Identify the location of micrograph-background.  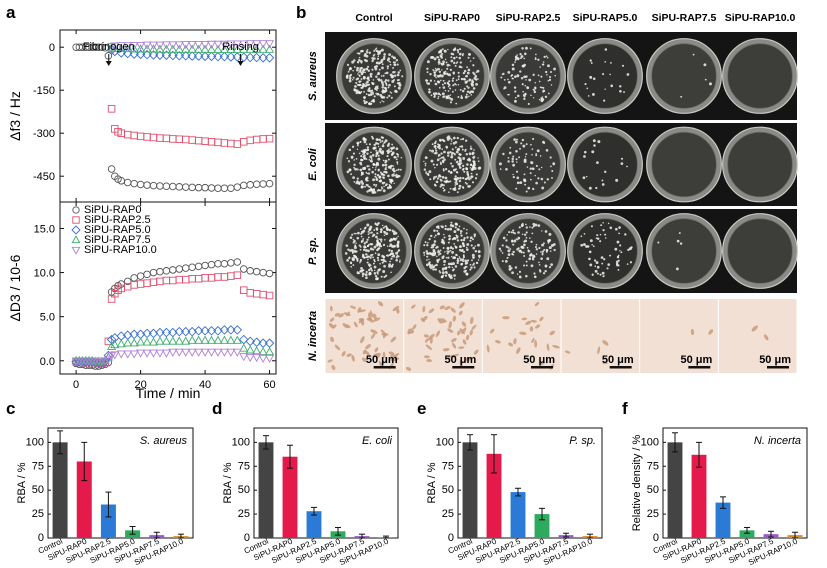
(521, 336).